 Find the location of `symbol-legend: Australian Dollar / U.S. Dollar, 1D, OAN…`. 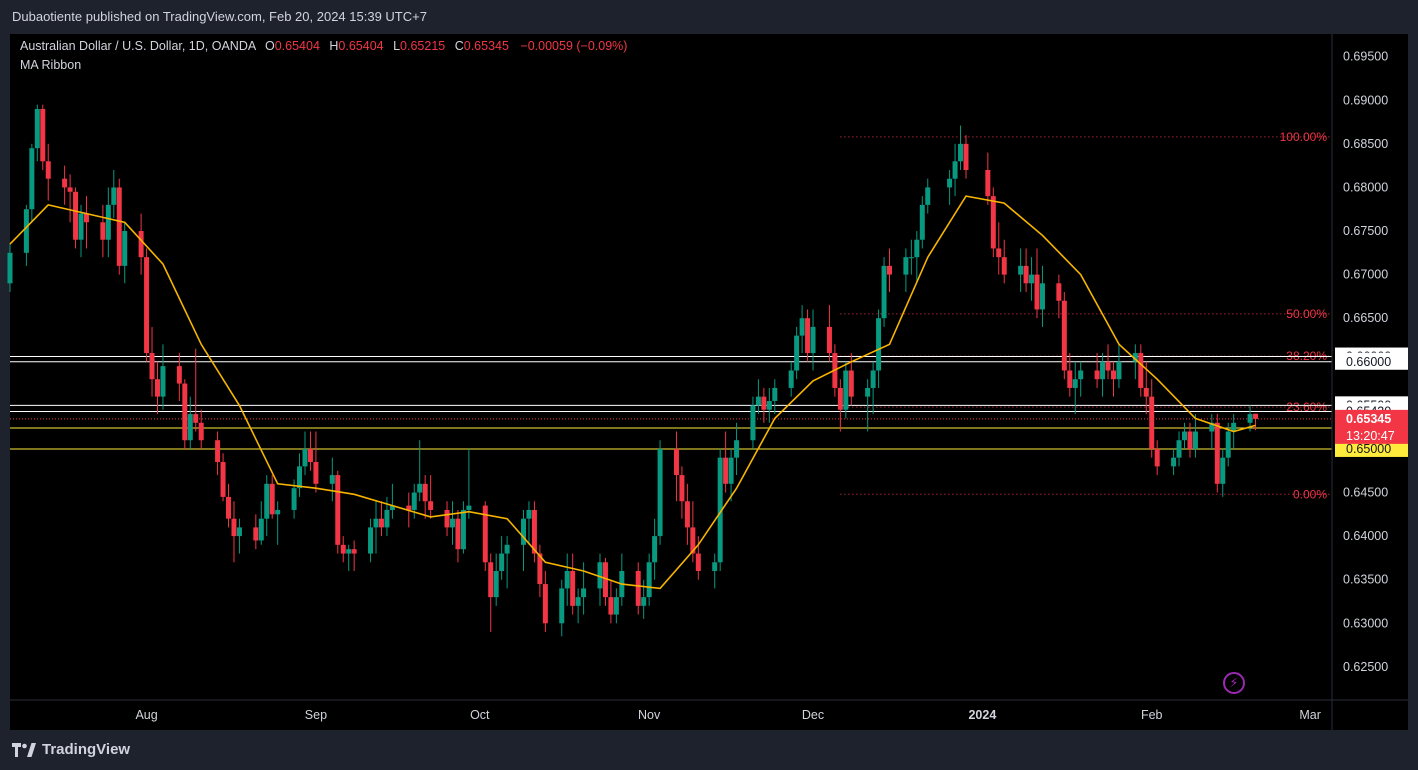

symbol-legend: Australian Dollar / U.S. Dollar, 1D, OAN… is located at coordinates (323, 46).